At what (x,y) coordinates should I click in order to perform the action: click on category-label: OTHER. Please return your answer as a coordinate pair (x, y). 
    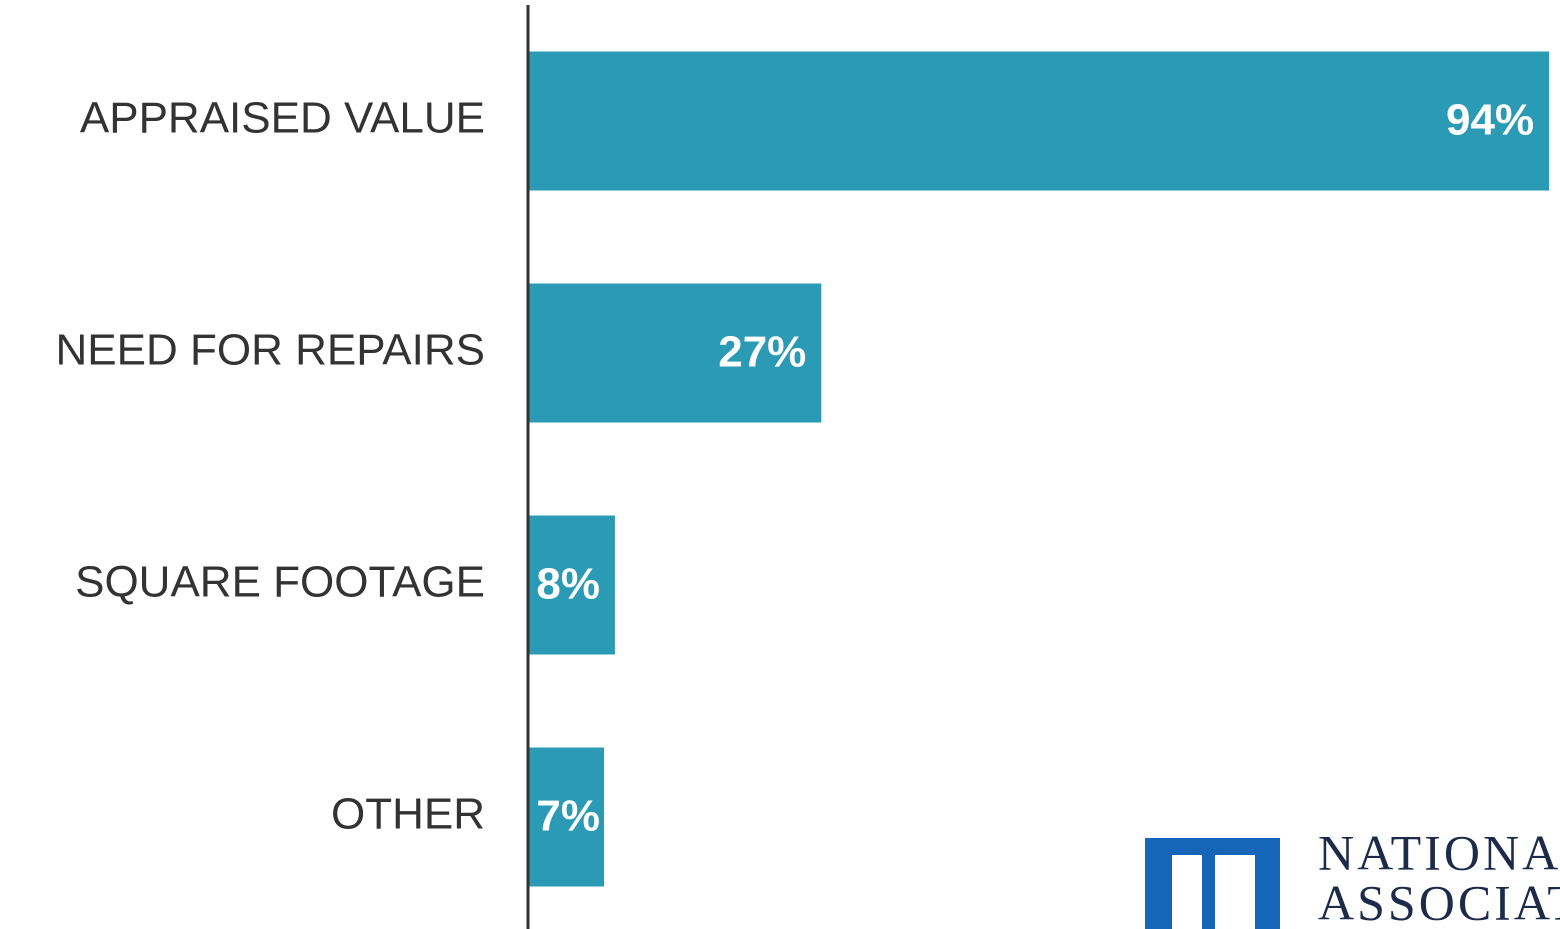
    Looking at the image, I should click on (408, 814).